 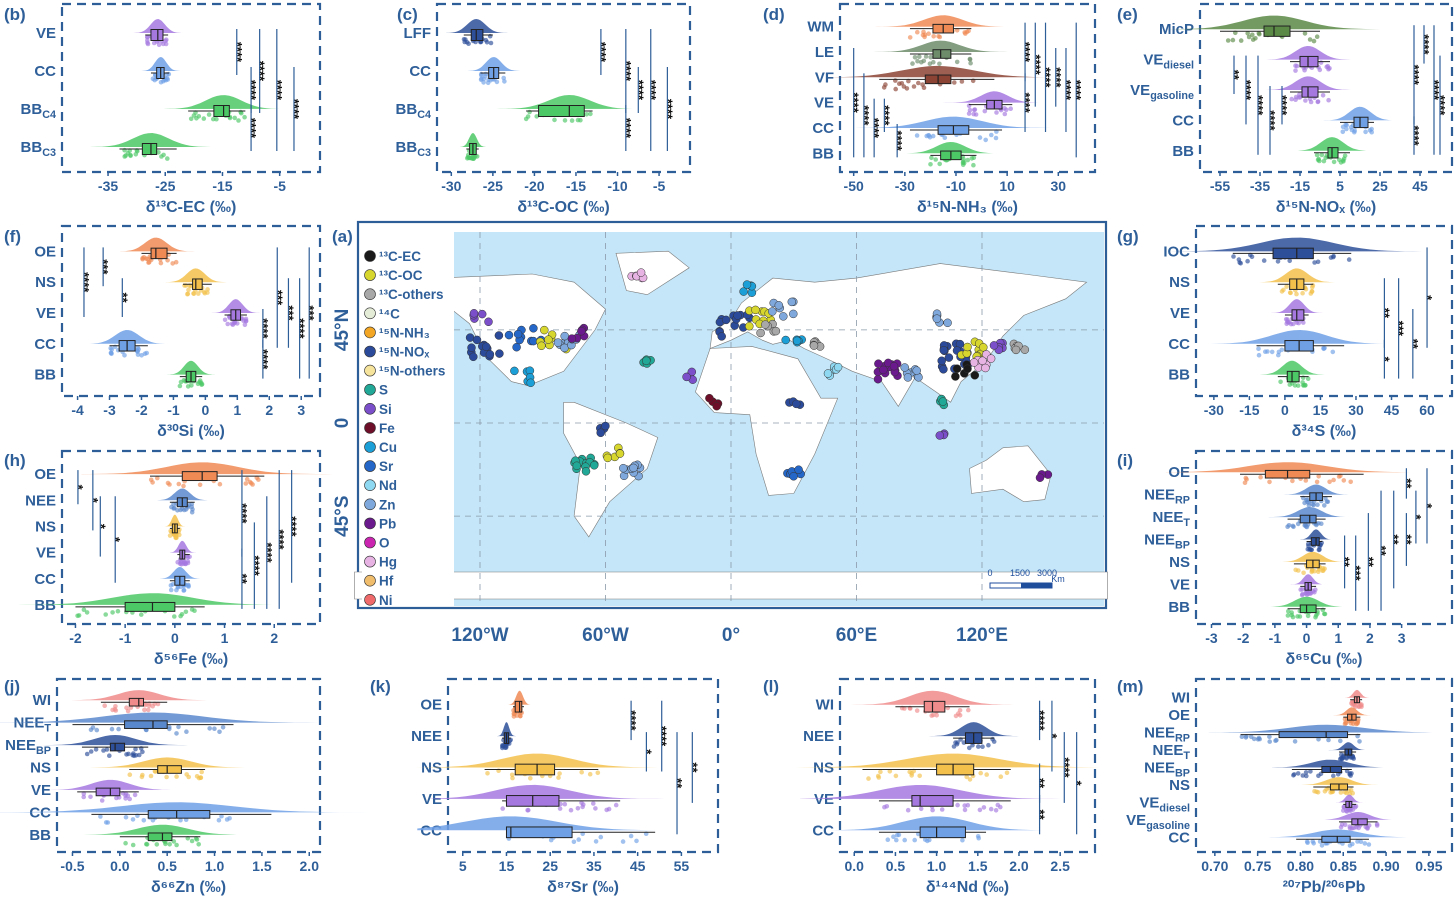 What do you see at coordinates (294, 109) in the screenshot?
I see `significance-stars: ****` at bounding box center [294, 109].